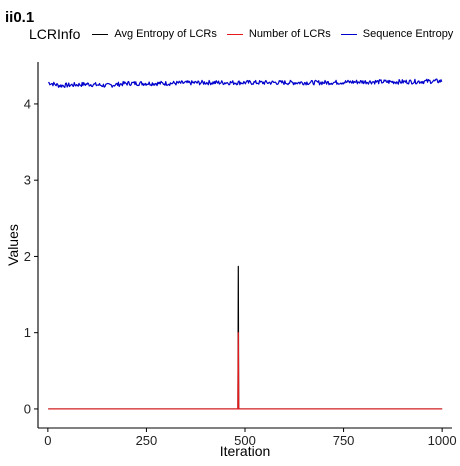  I want to click on y-tick-label: 2, so click(27, 256).